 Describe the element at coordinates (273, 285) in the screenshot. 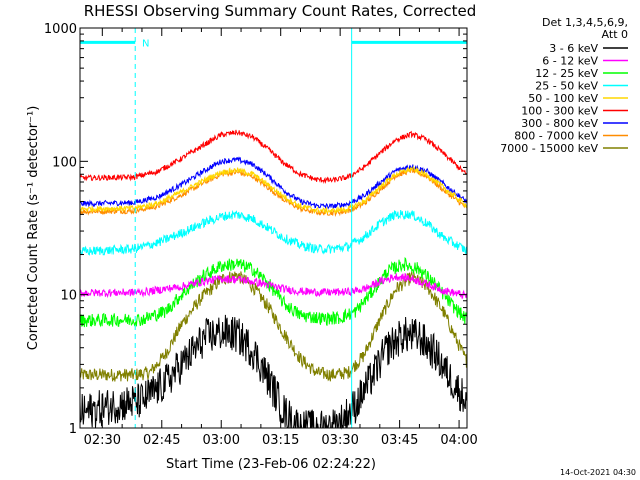

I see `series-6-12-kev` at that location.